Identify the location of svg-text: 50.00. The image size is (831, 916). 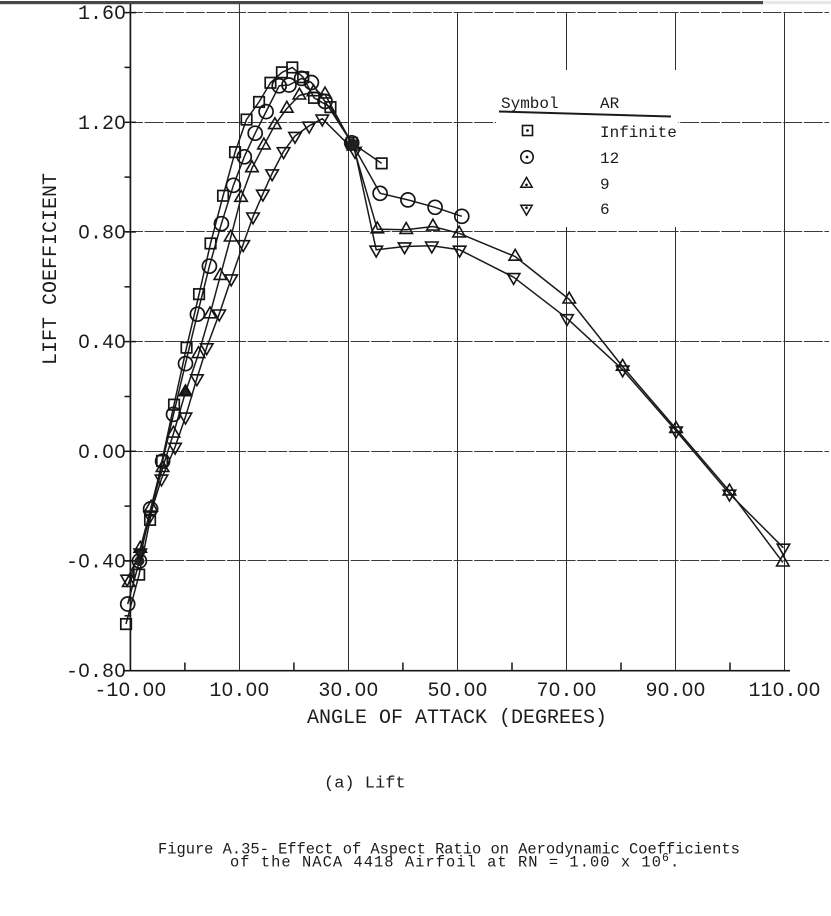
(457, 691).